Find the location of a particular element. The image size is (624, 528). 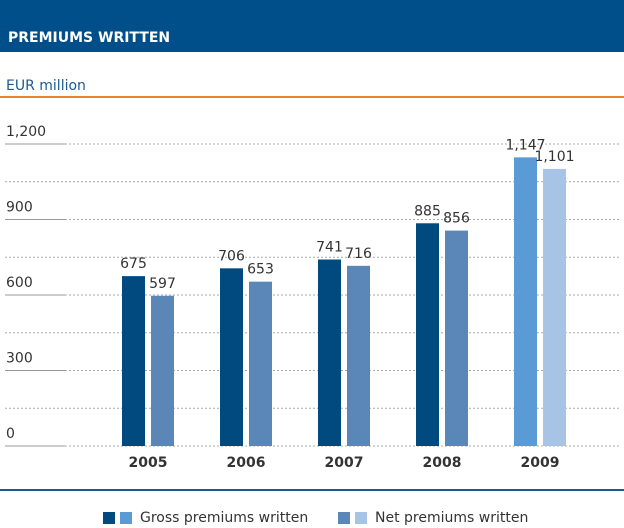

y-tick-label: 1,200 is located at coordinates (26, 132).